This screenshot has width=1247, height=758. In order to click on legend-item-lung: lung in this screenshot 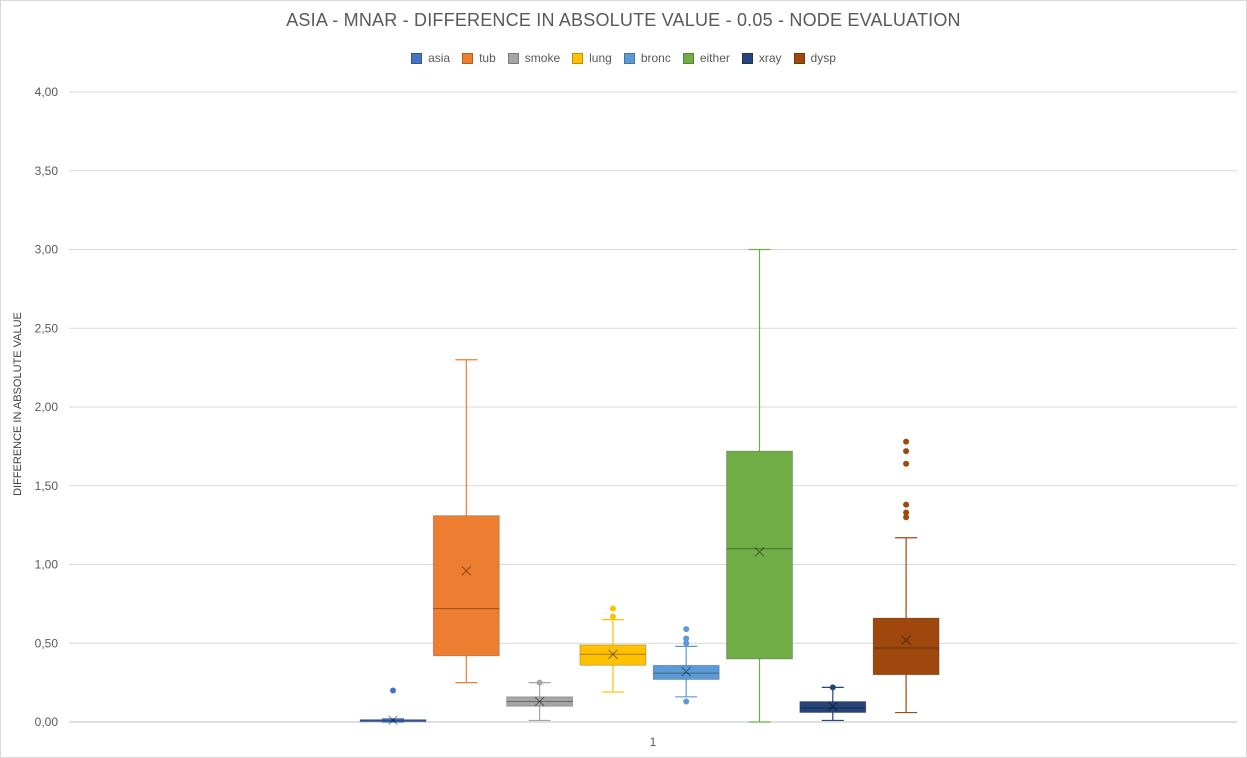, I will do `click(592, 58)`.